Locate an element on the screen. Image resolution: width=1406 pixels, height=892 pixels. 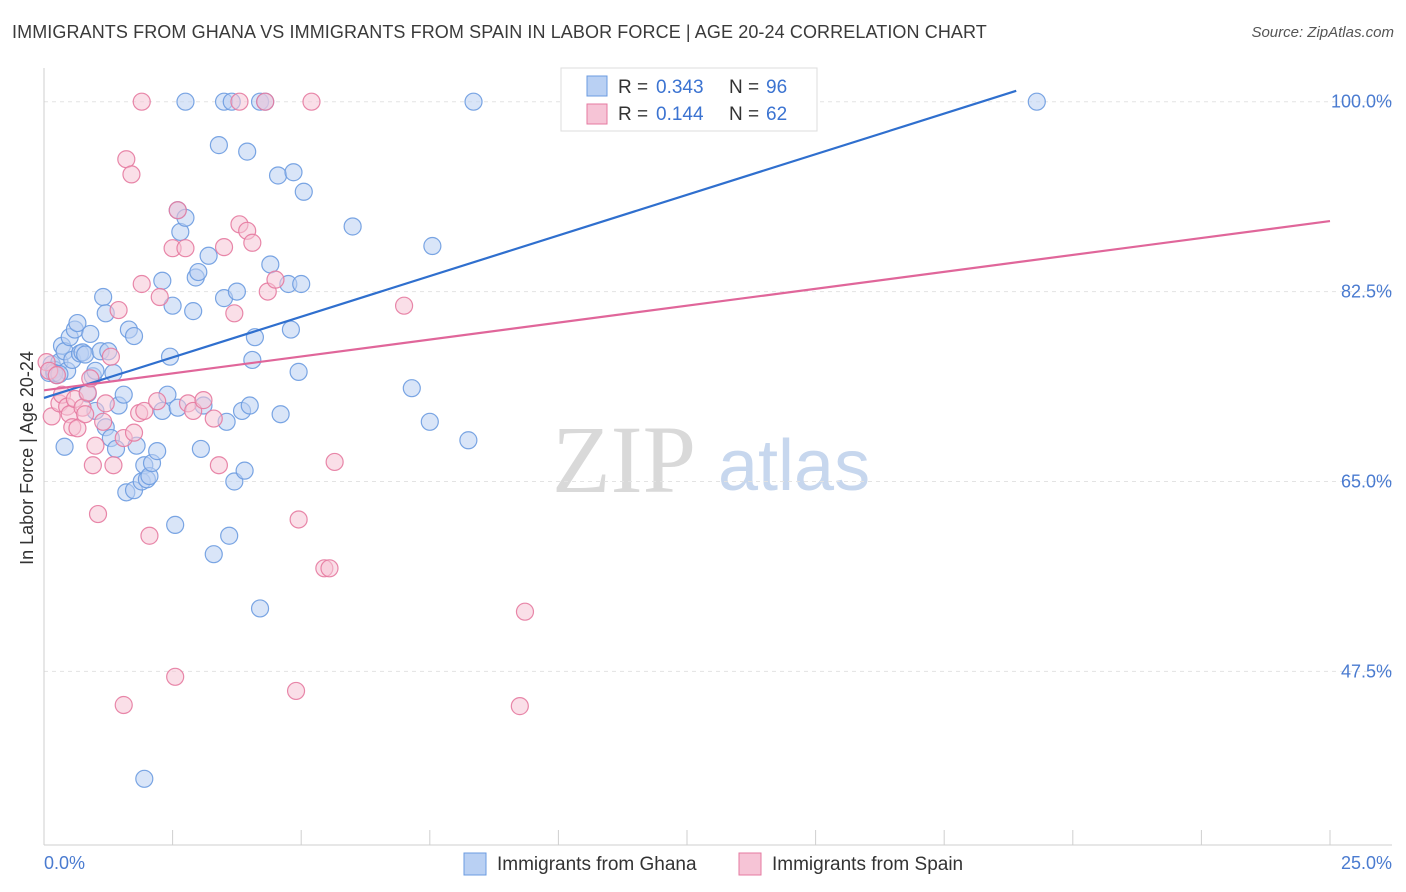
watermark-zip: ZIP is located at coordinates (624, 459).